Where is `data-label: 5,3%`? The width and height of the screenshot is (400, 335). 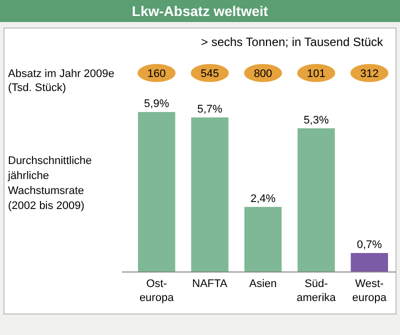 data-label: 5,3% is located at coordinates (316, 120).